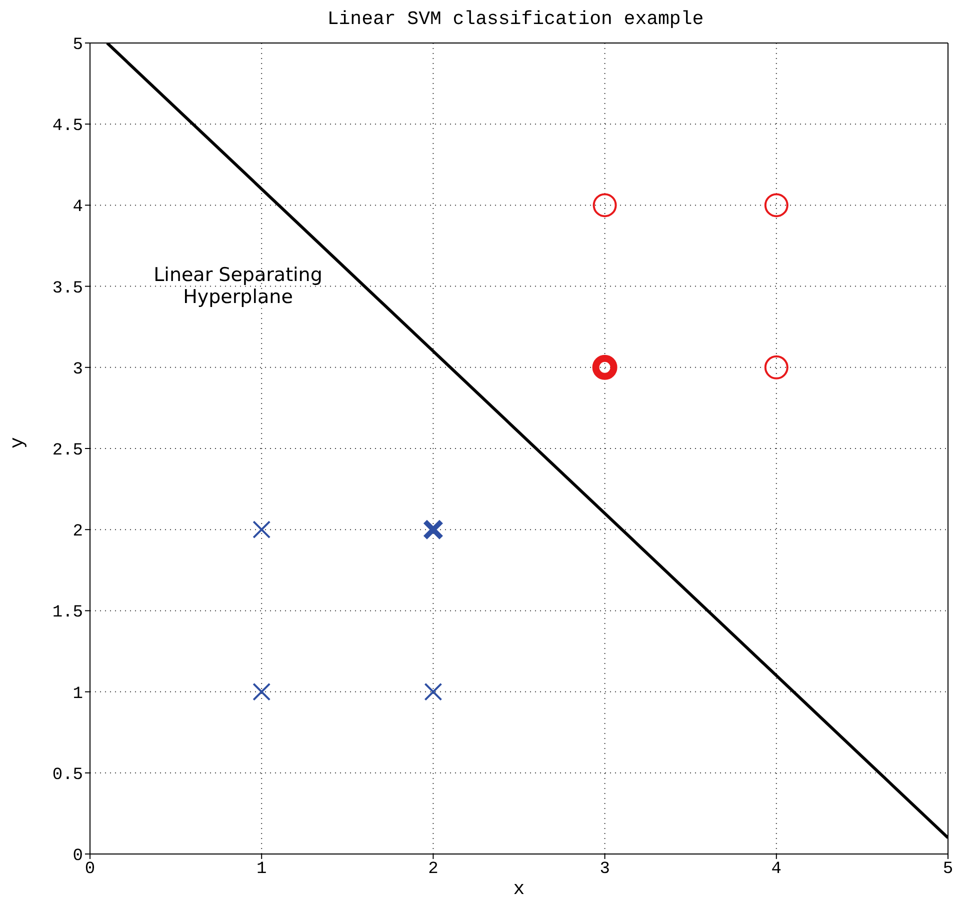 This screenshot has height=917, width=963. I want to click on y-tick-label: 1, so click(77, 694).